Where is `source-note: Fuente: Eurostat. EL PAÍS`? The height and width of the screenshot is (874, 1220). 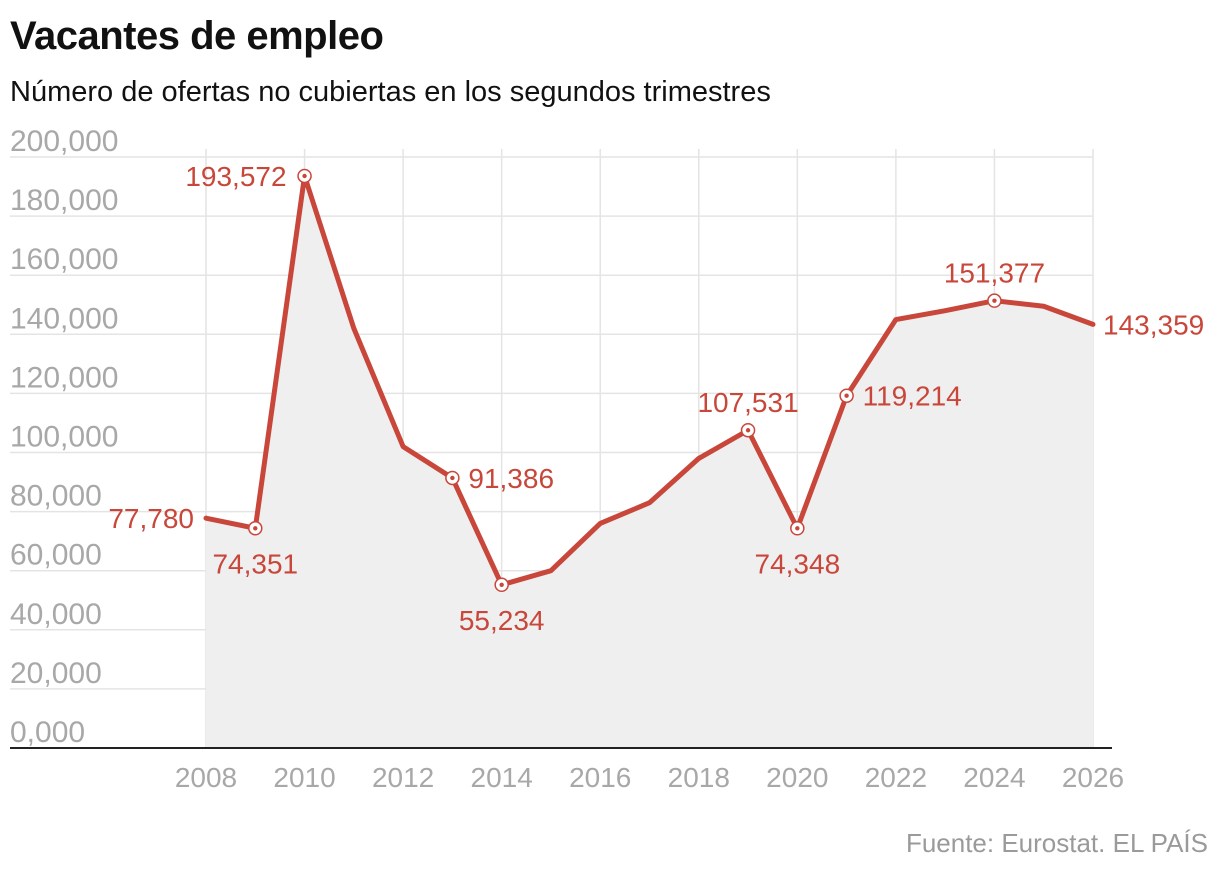 source-note: Fuente: Eurostat. EL PAÍS is located at coordinates (1057, 843).